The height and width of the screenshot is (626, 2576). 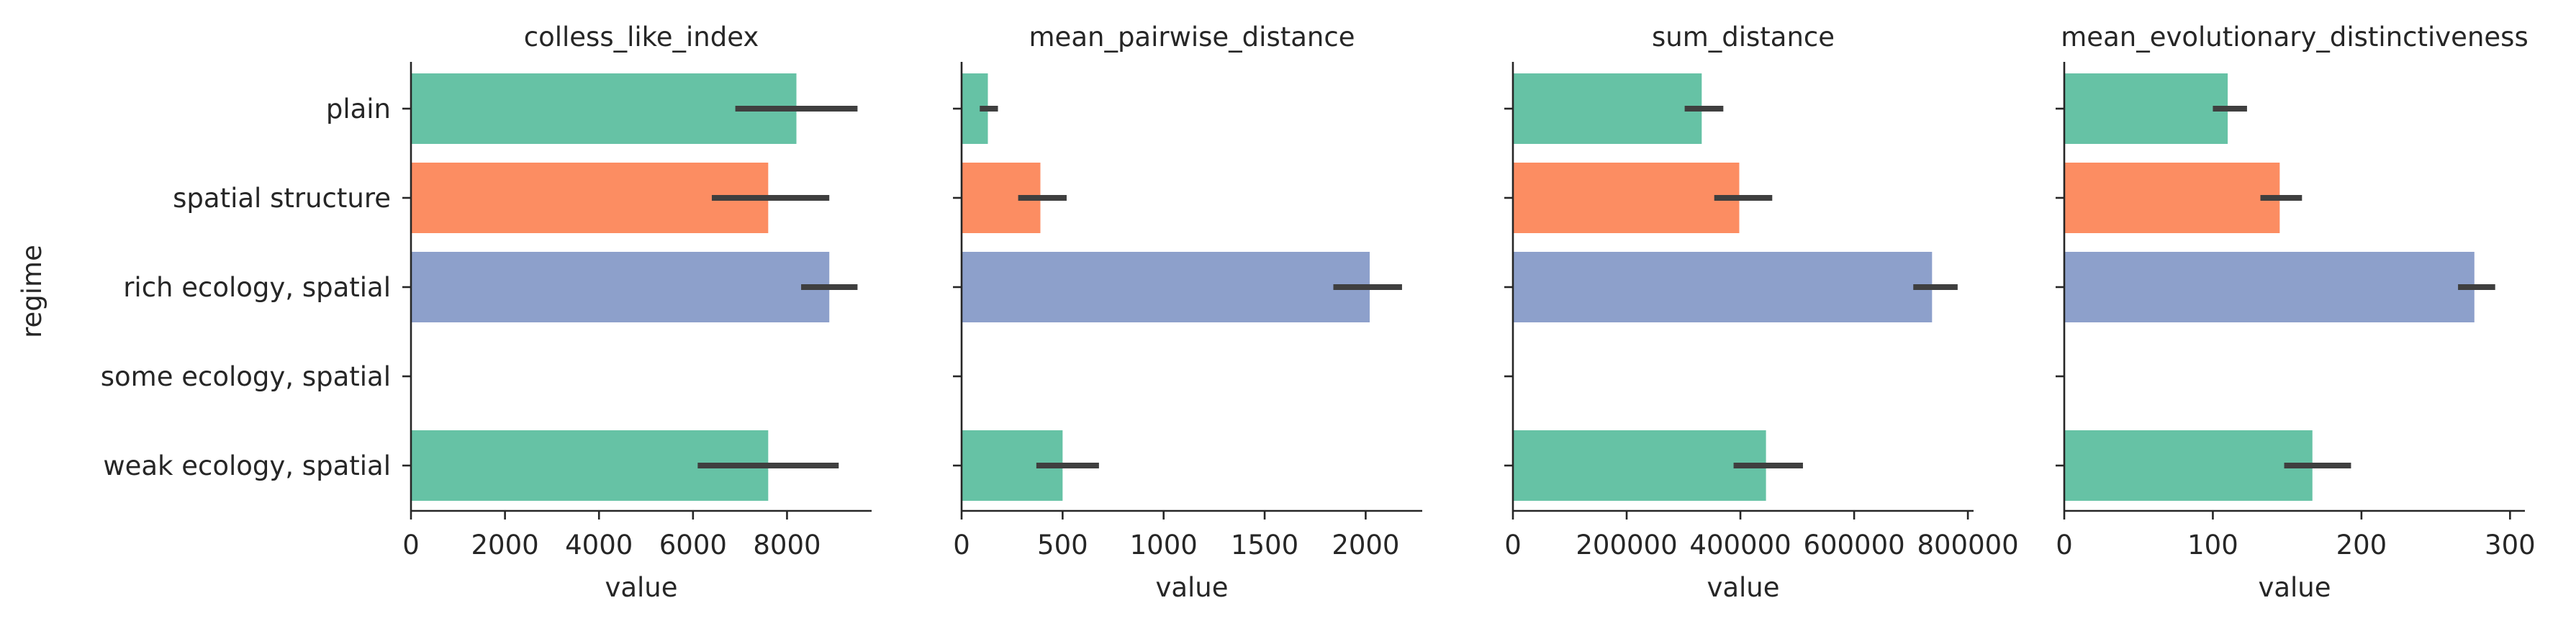 I want to click on x-tick-label: 600000, so click(x=1854, y=545).